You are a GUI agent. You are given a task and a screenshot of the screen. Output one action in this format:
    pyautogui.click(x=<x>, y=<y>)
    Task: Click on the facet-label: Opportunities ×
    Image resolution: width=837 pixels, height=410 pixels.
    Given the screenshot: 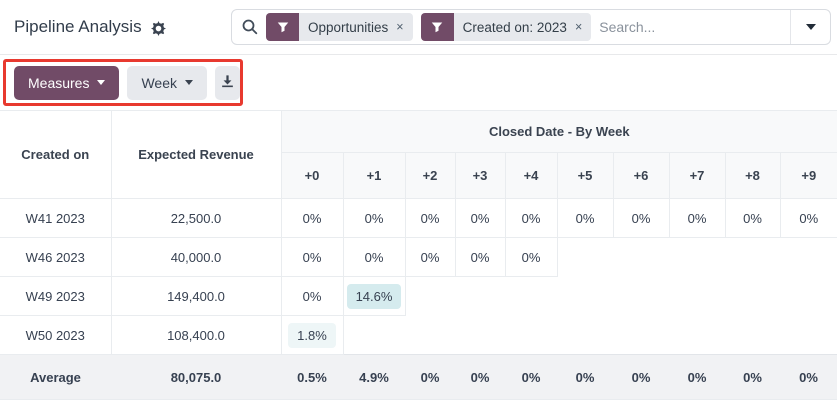 What is the action you would take?
    pyautogui.click(x=356, y=27)
    